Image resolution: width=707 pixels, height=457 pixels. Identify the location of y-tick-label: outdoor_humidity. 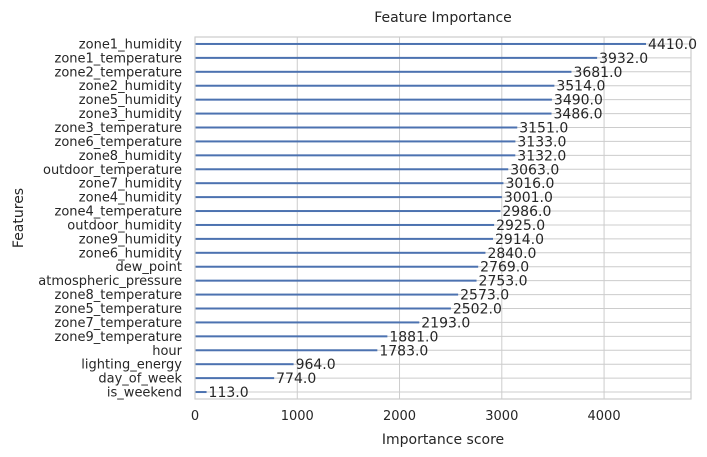
(124, 225).